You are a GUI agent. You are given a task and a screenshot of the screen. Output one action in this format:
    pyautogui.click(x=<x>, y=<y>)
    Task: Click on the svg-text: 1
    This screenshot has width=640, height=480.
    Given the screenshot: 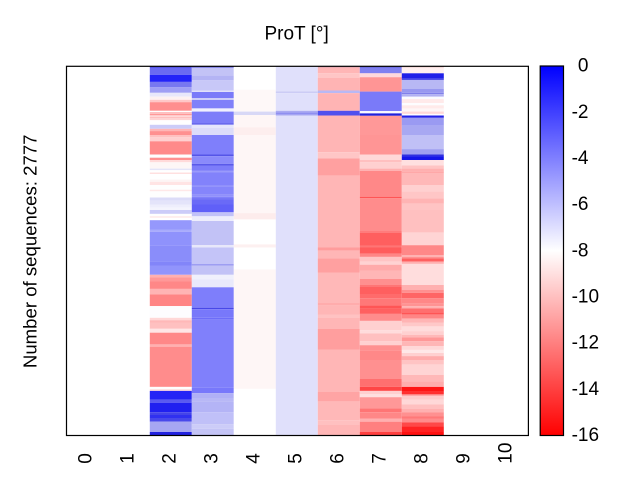 What is the action you would take?
    pyautogui.click(x=127, y=458)
    